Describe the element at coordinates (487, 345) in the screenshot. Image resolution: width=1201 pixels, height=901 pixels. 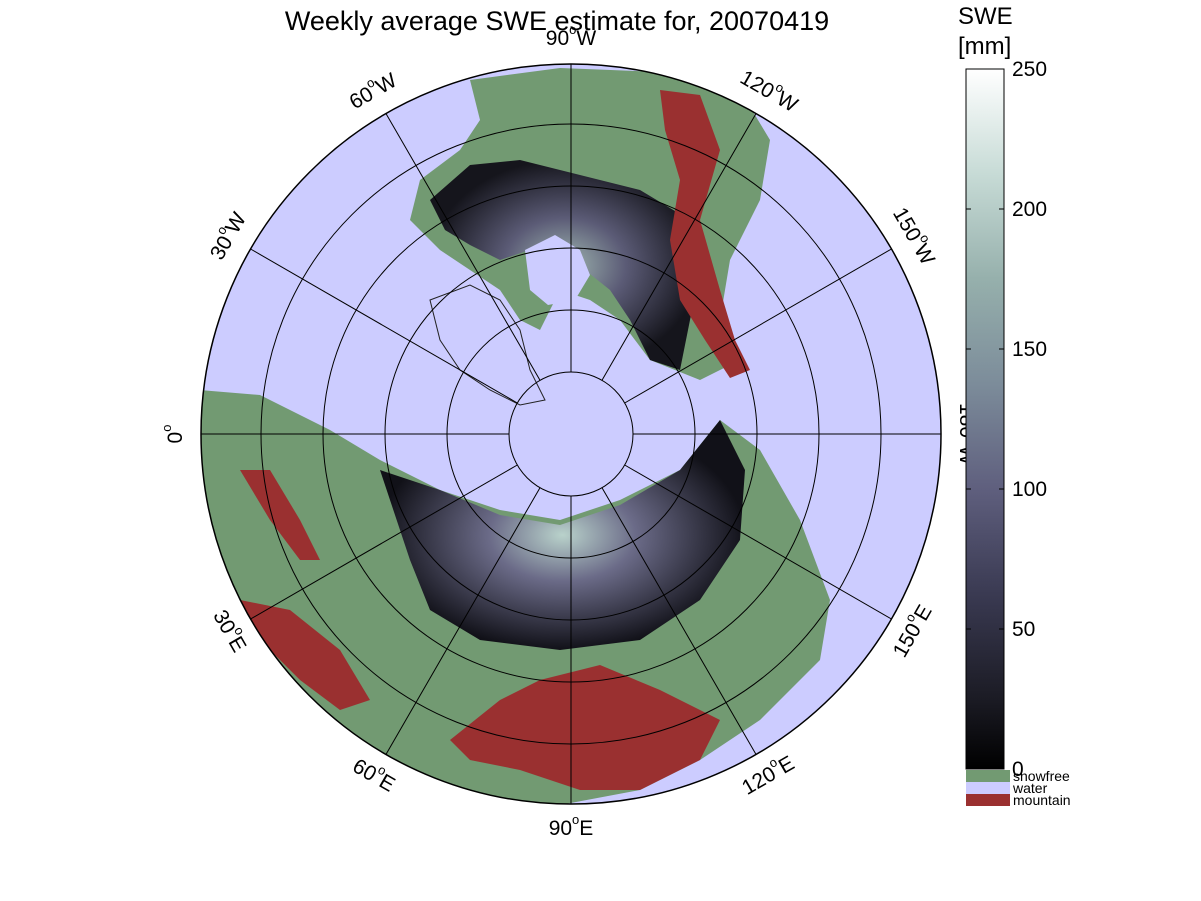
I see `landmass-greenland` at that location.